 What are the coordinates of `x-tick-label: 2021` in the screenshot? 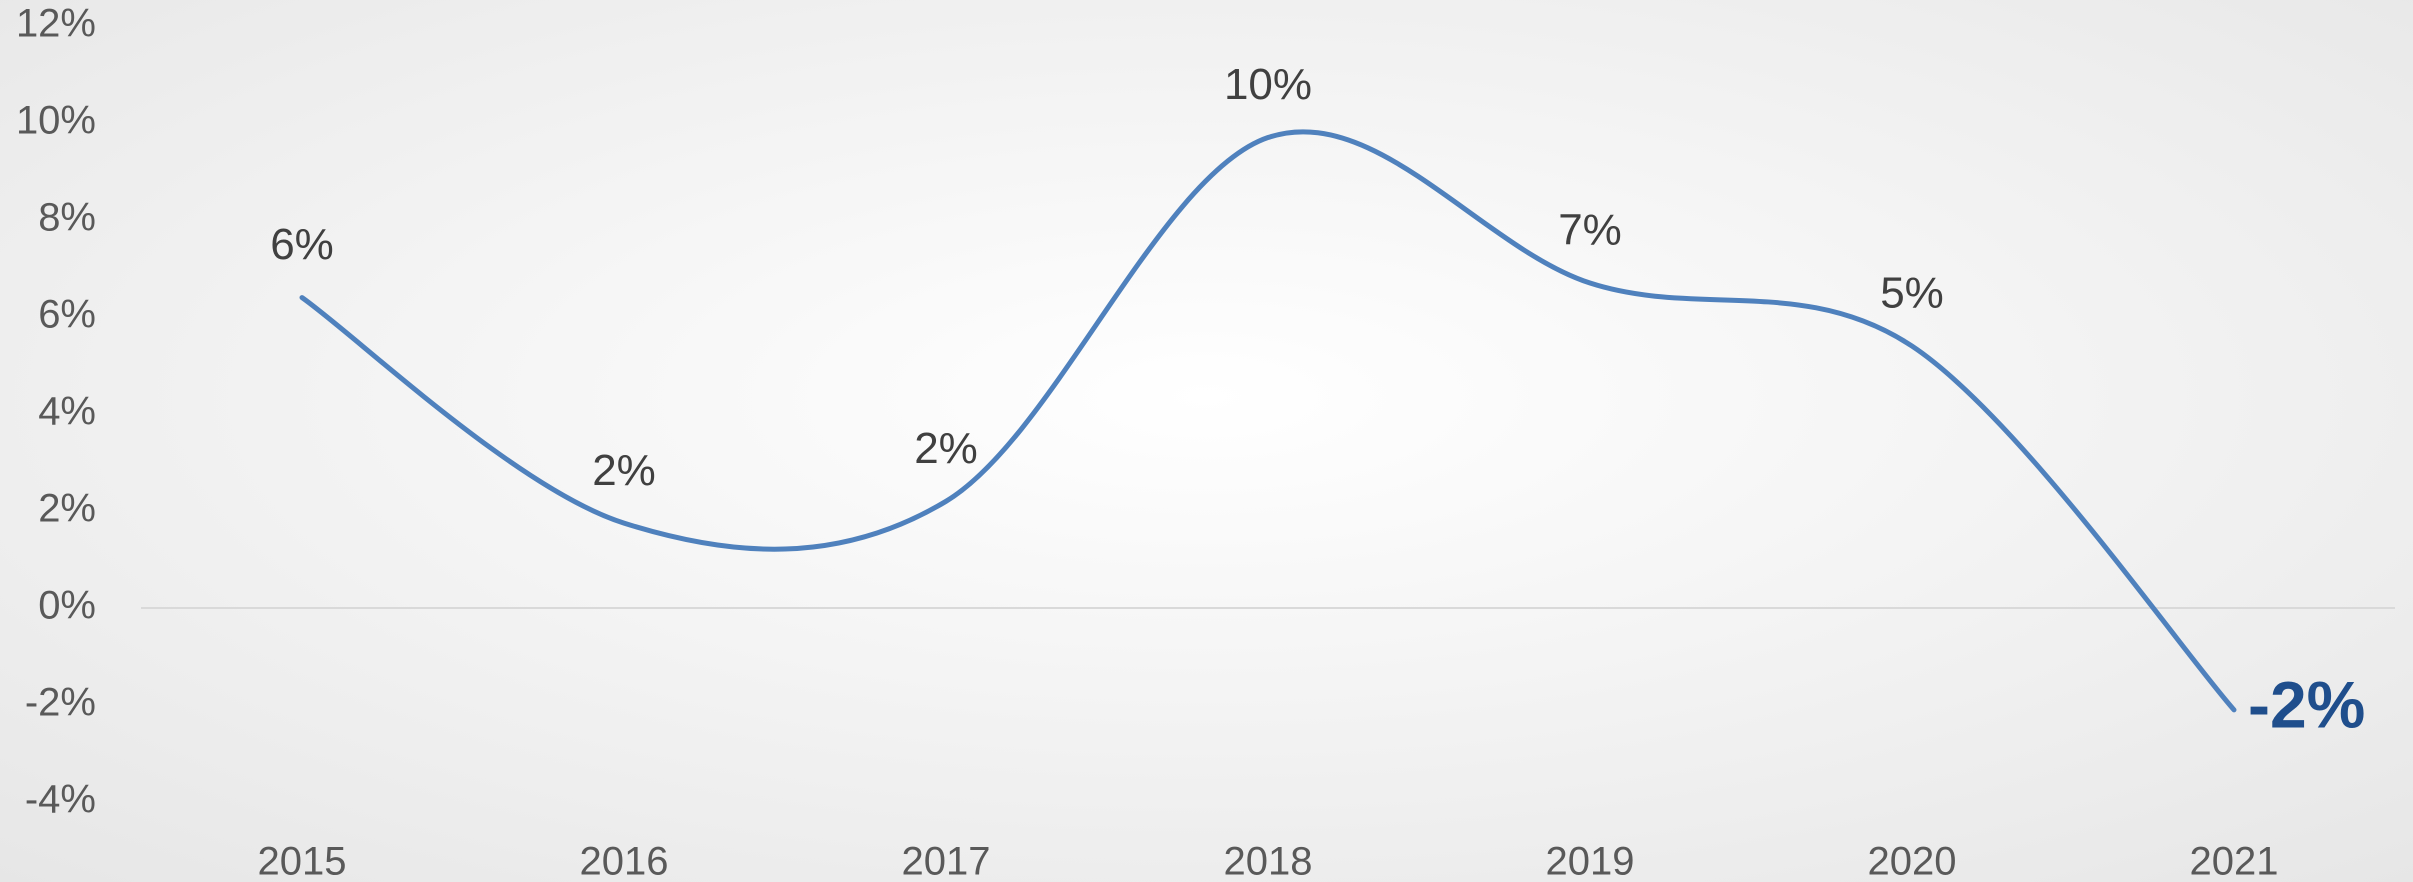 It's located at (2234, 861).